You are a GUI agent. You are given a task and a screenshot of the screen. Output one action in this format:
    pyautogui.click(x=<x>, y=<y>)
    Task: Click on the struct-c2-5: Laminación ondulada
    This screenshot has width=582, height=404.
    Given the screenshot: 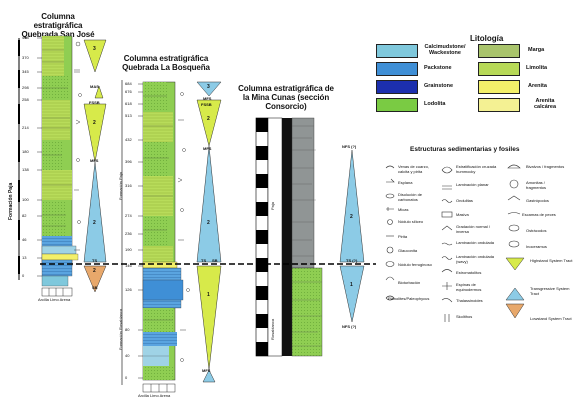 What is the action you would take?
    pyautogui.click(x=475, y=242)
    